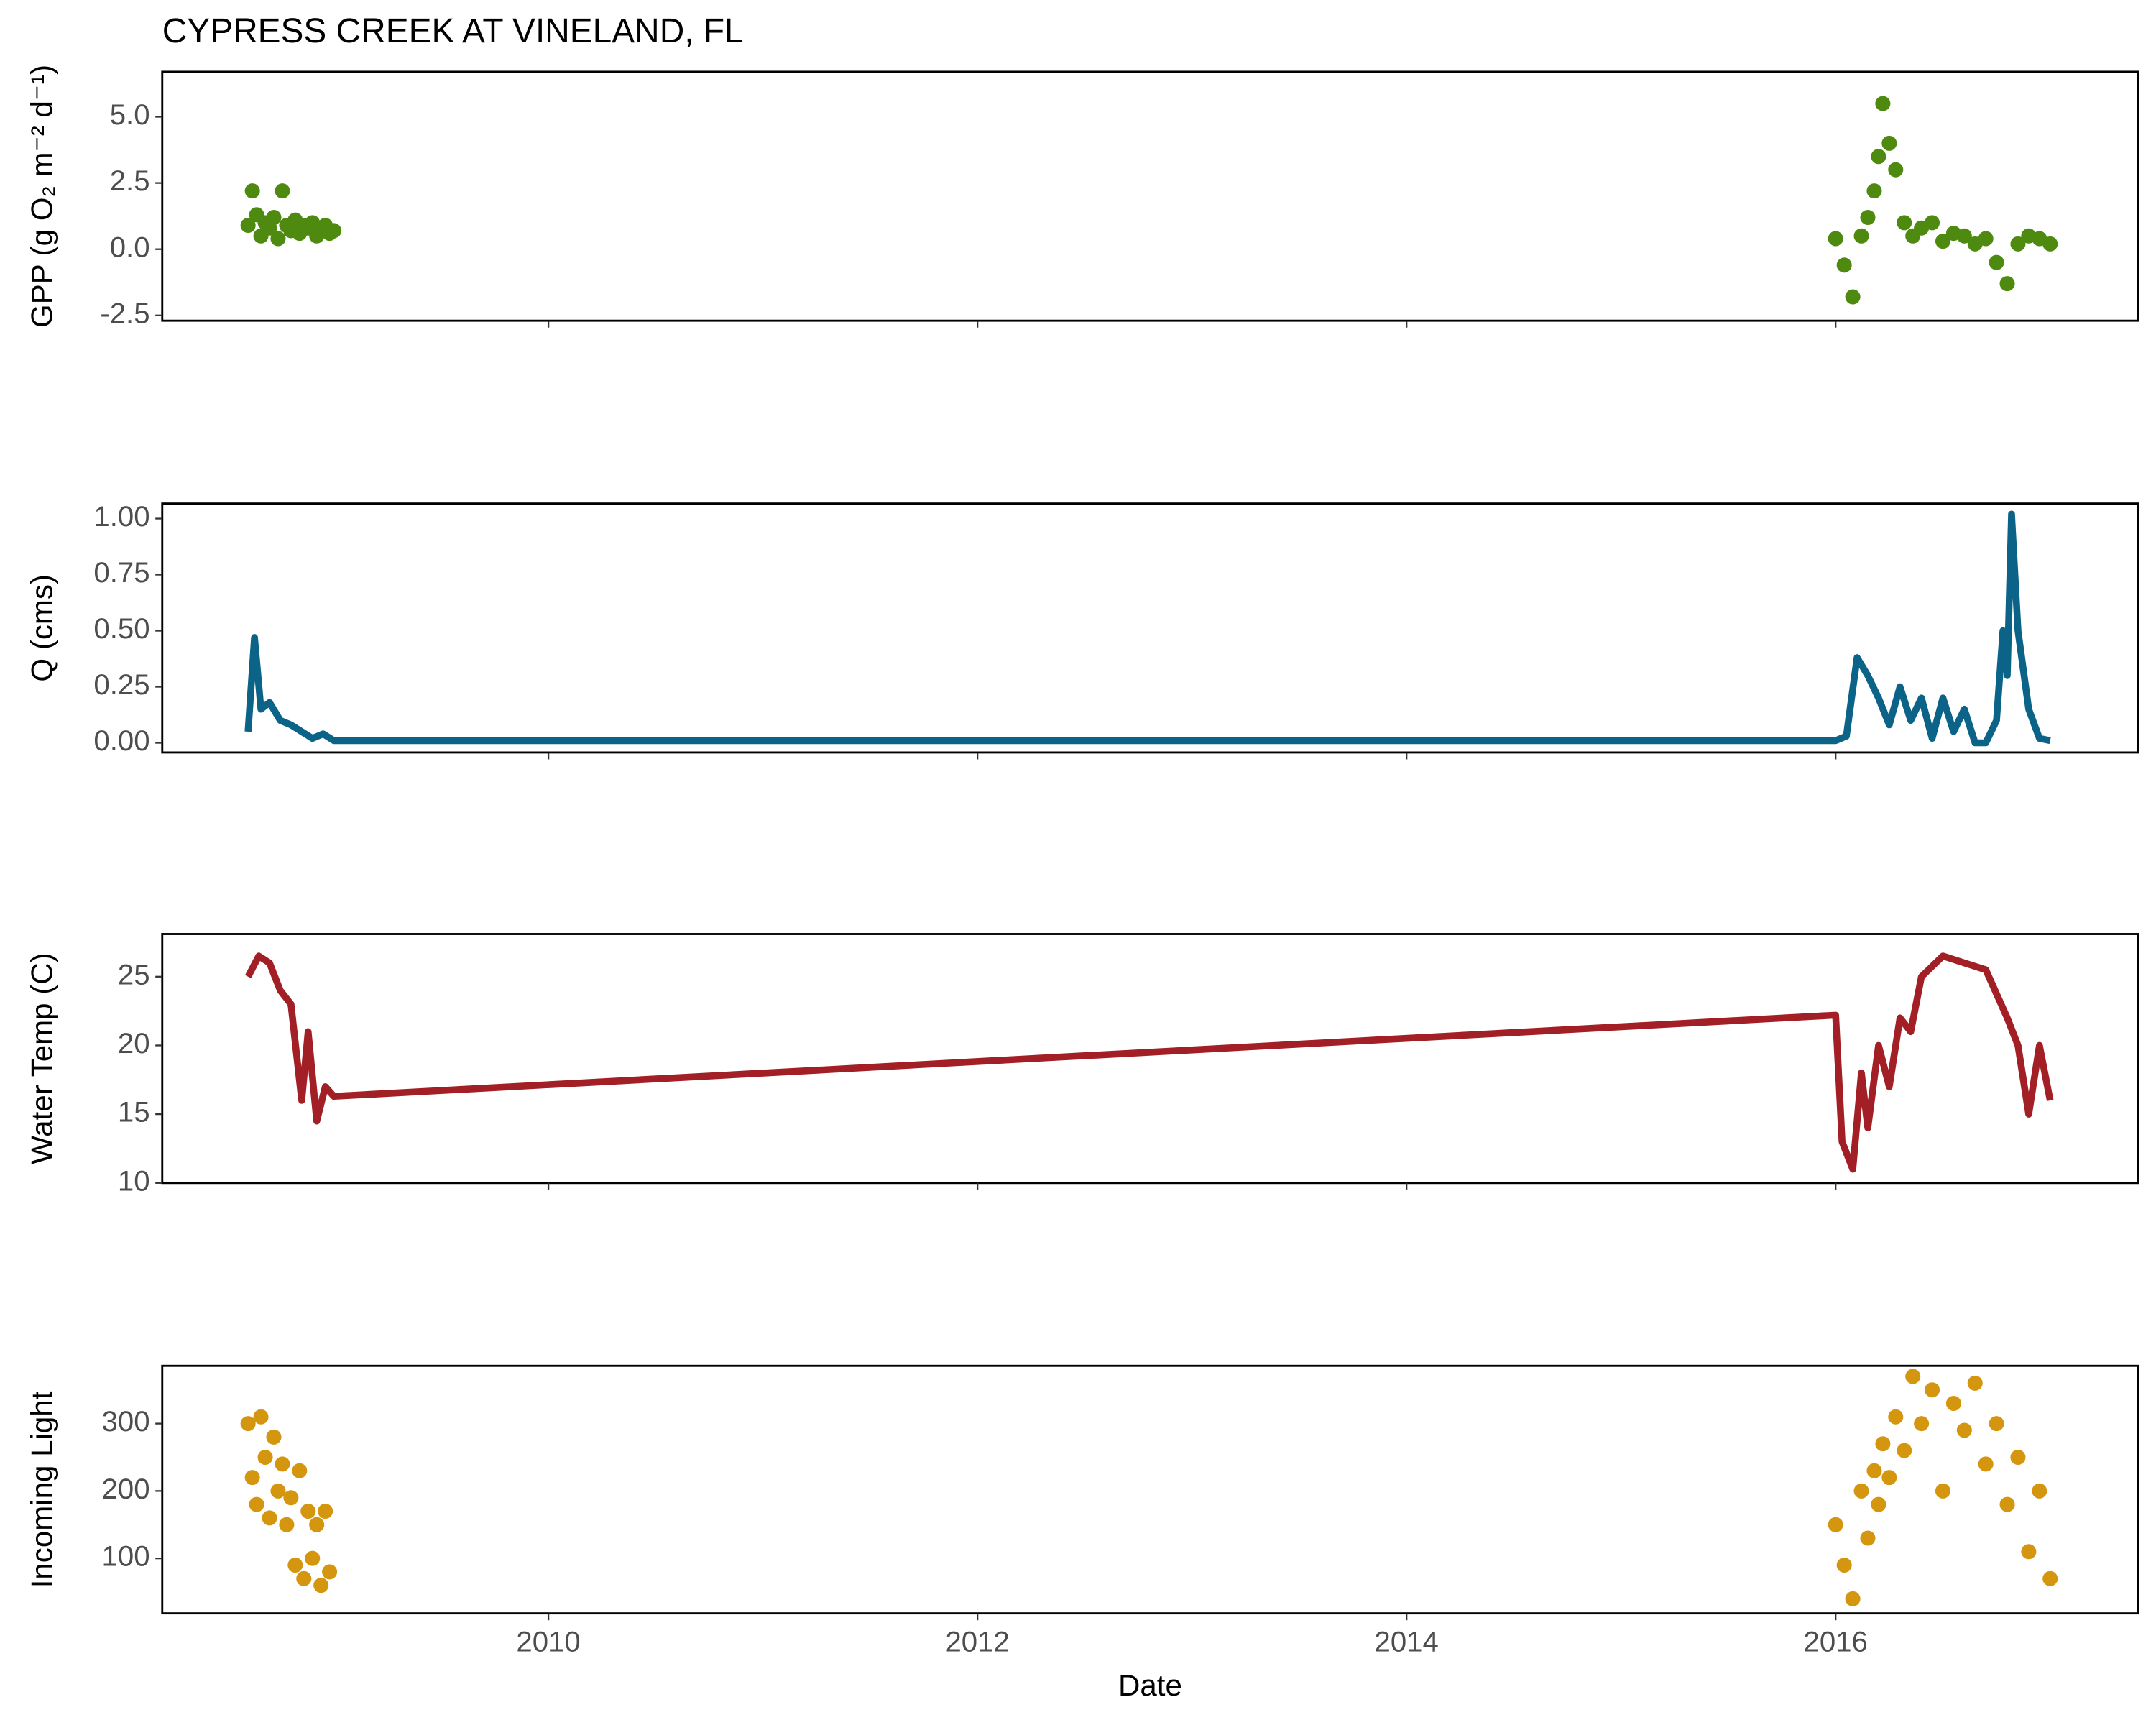 Image resolution: width=2156 pixels, height=1725 pixels. What do you see at coordinates (41, 628) in the screenshot?
I see `y-axis-title: Q (cms)` at bounding box center [41, 628].